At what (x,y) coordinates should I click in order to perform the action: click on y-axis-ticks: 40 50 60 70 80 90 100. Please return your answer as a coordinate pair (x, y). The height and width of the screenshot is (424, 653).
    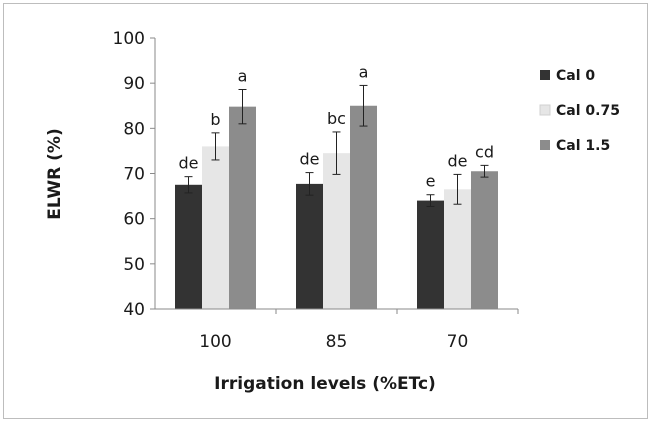
    Looking at the image, I should click on (134, 174).